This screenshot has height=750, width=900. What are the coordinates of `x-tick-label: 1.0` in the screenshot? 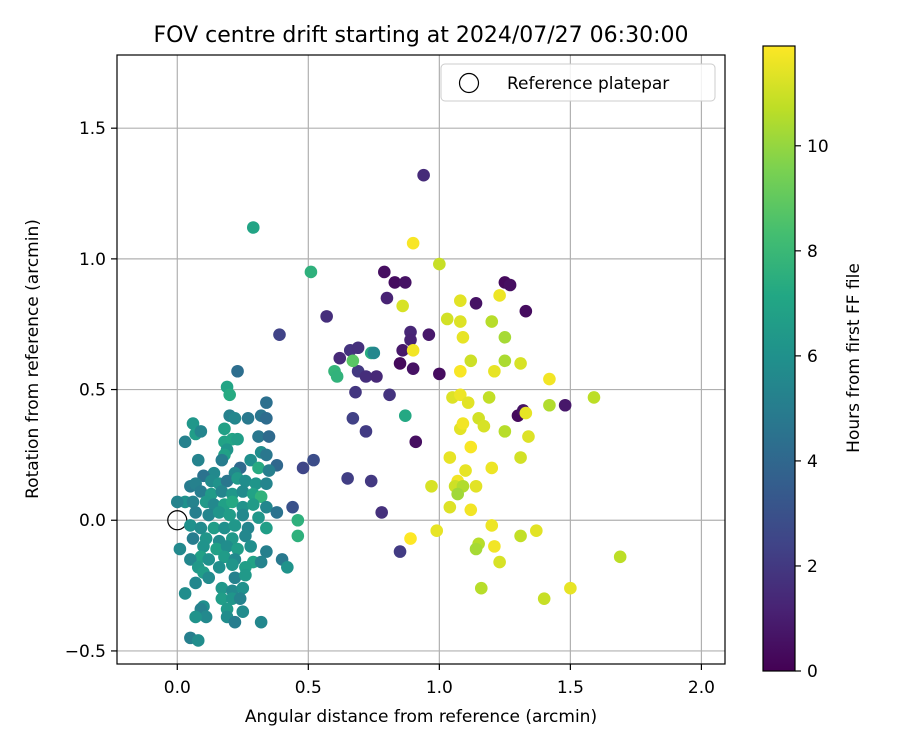 It's located at (439, 688).